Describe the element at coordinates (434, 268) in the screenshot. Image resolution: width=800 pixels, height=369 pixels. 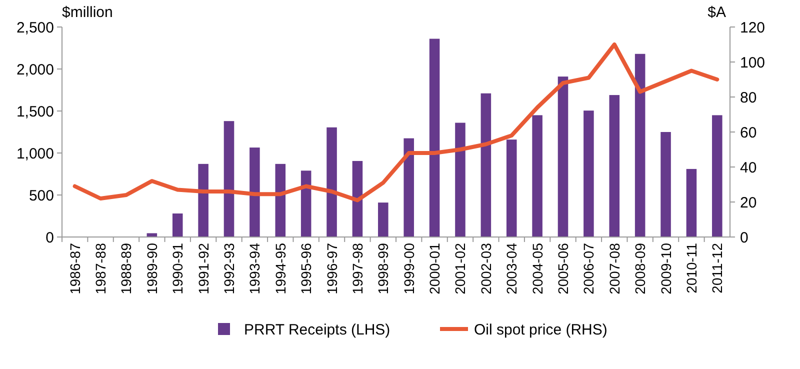
I see `x-tick-label: 2000-01` at that location.